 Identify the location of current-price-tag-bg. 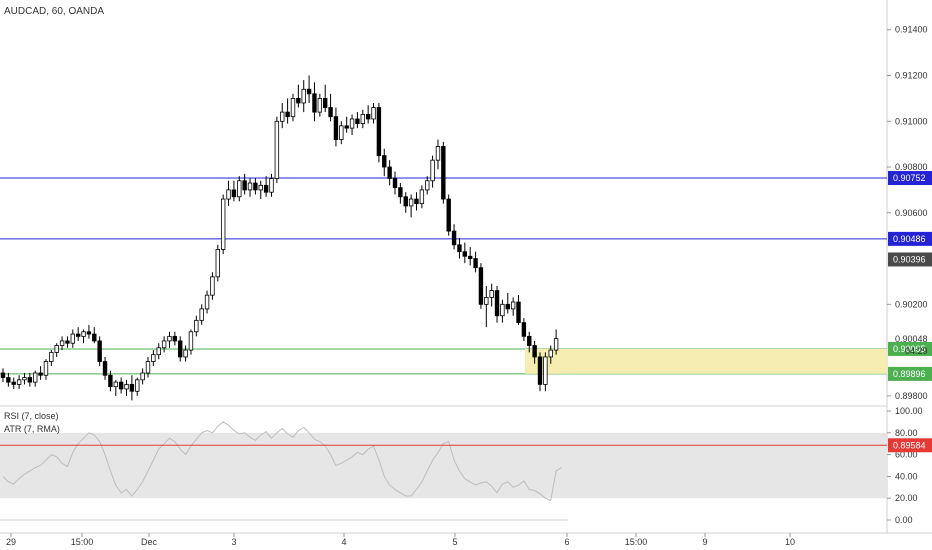
(910, 259).